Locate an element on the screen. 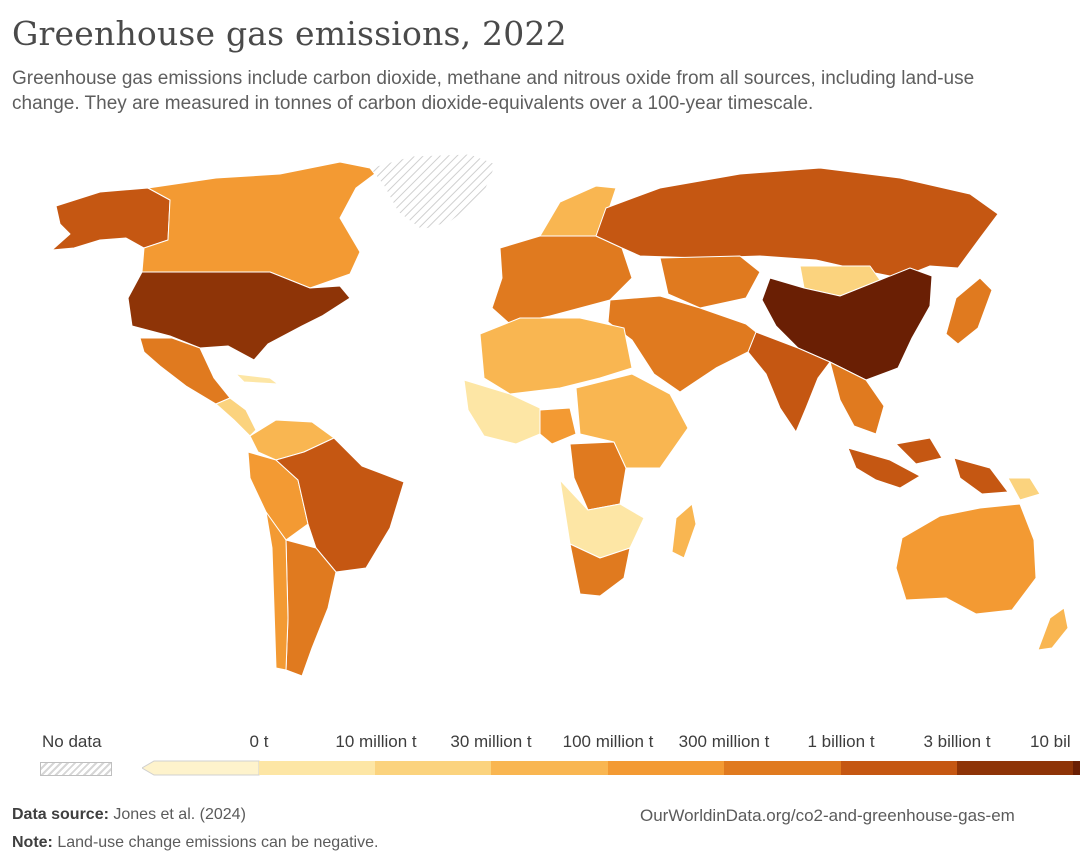  region-southeast-asia is located at coordinates (857, 398).